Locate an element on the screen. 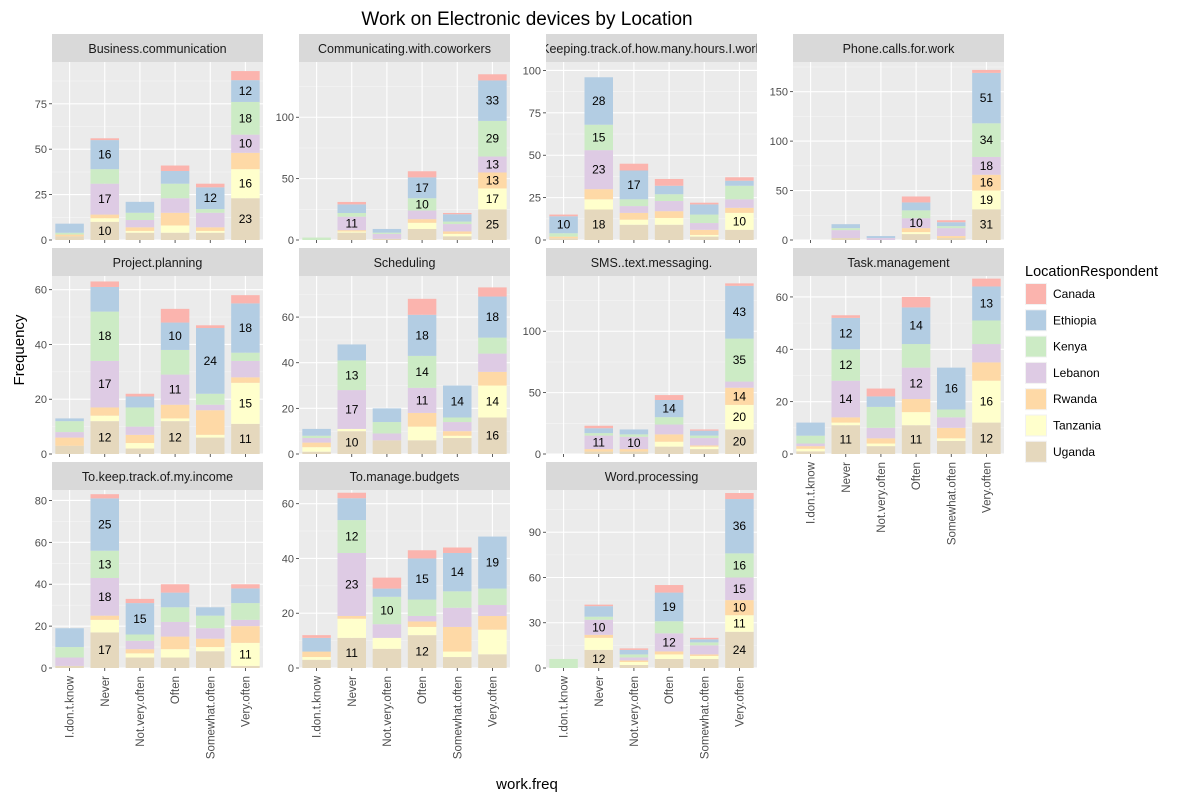  bar-segment-lebanon-somewhat-often is located at coordinates (704, 442).